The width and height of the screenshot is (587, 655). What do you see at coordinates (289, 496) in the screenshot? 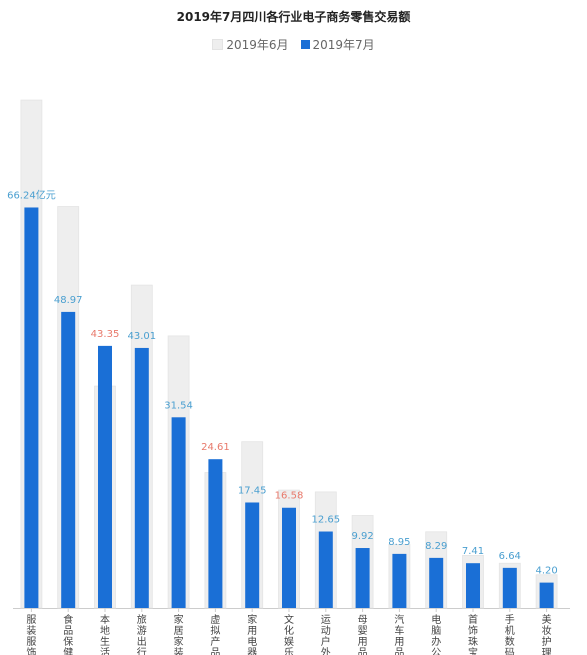
I see `data-label-7: 16.58` at bounding box center [289, 496].